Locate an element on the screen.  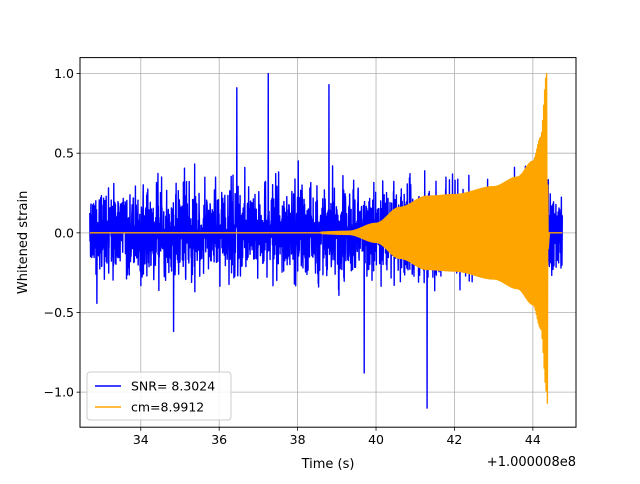
y-tick-label: 0.5 is located at coordinates (64, 153).